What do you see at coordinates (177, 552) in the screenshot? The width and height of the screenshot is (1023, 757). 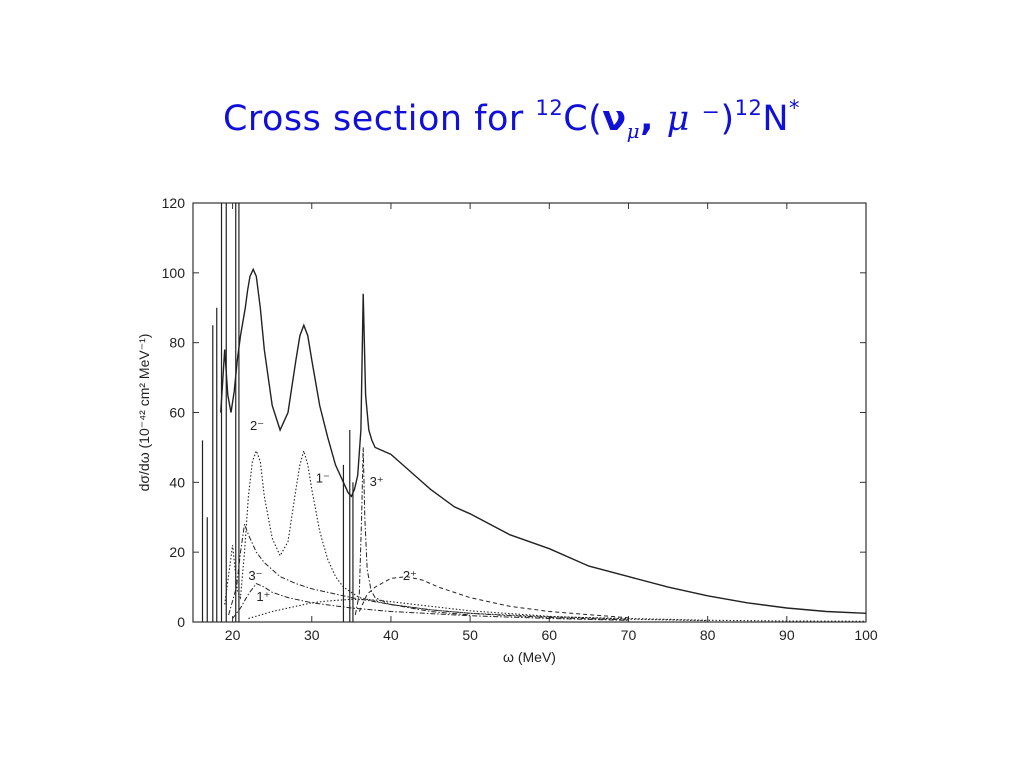 I see `y-tick-label: 20` at bounding box center [177, 552].